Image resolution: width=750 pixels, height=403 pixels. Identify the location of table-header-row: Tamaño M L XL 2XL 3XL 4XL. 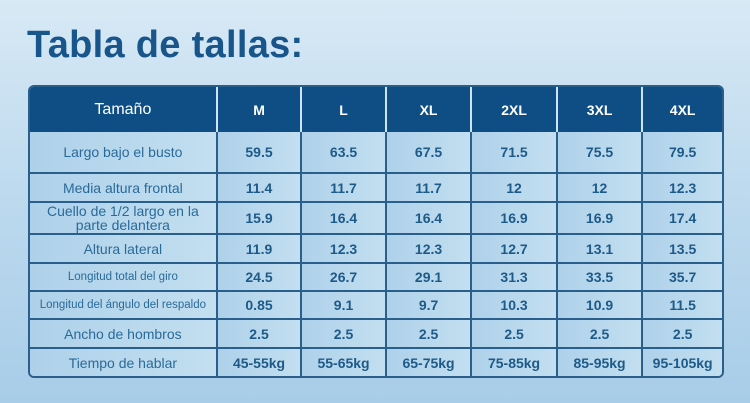
(376, 109).